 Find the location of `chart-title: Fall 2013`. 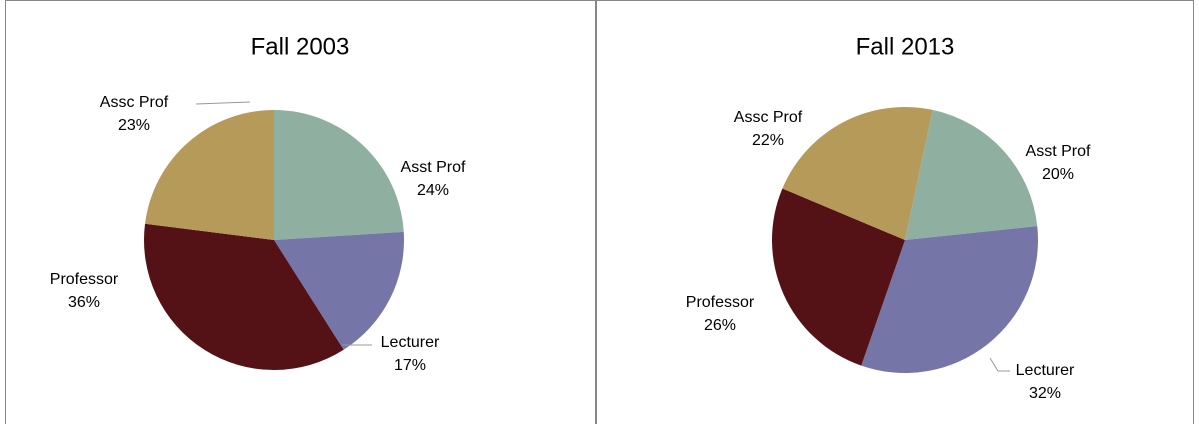

chart-title: Fall 2013 is located at coordinates (905, 46).